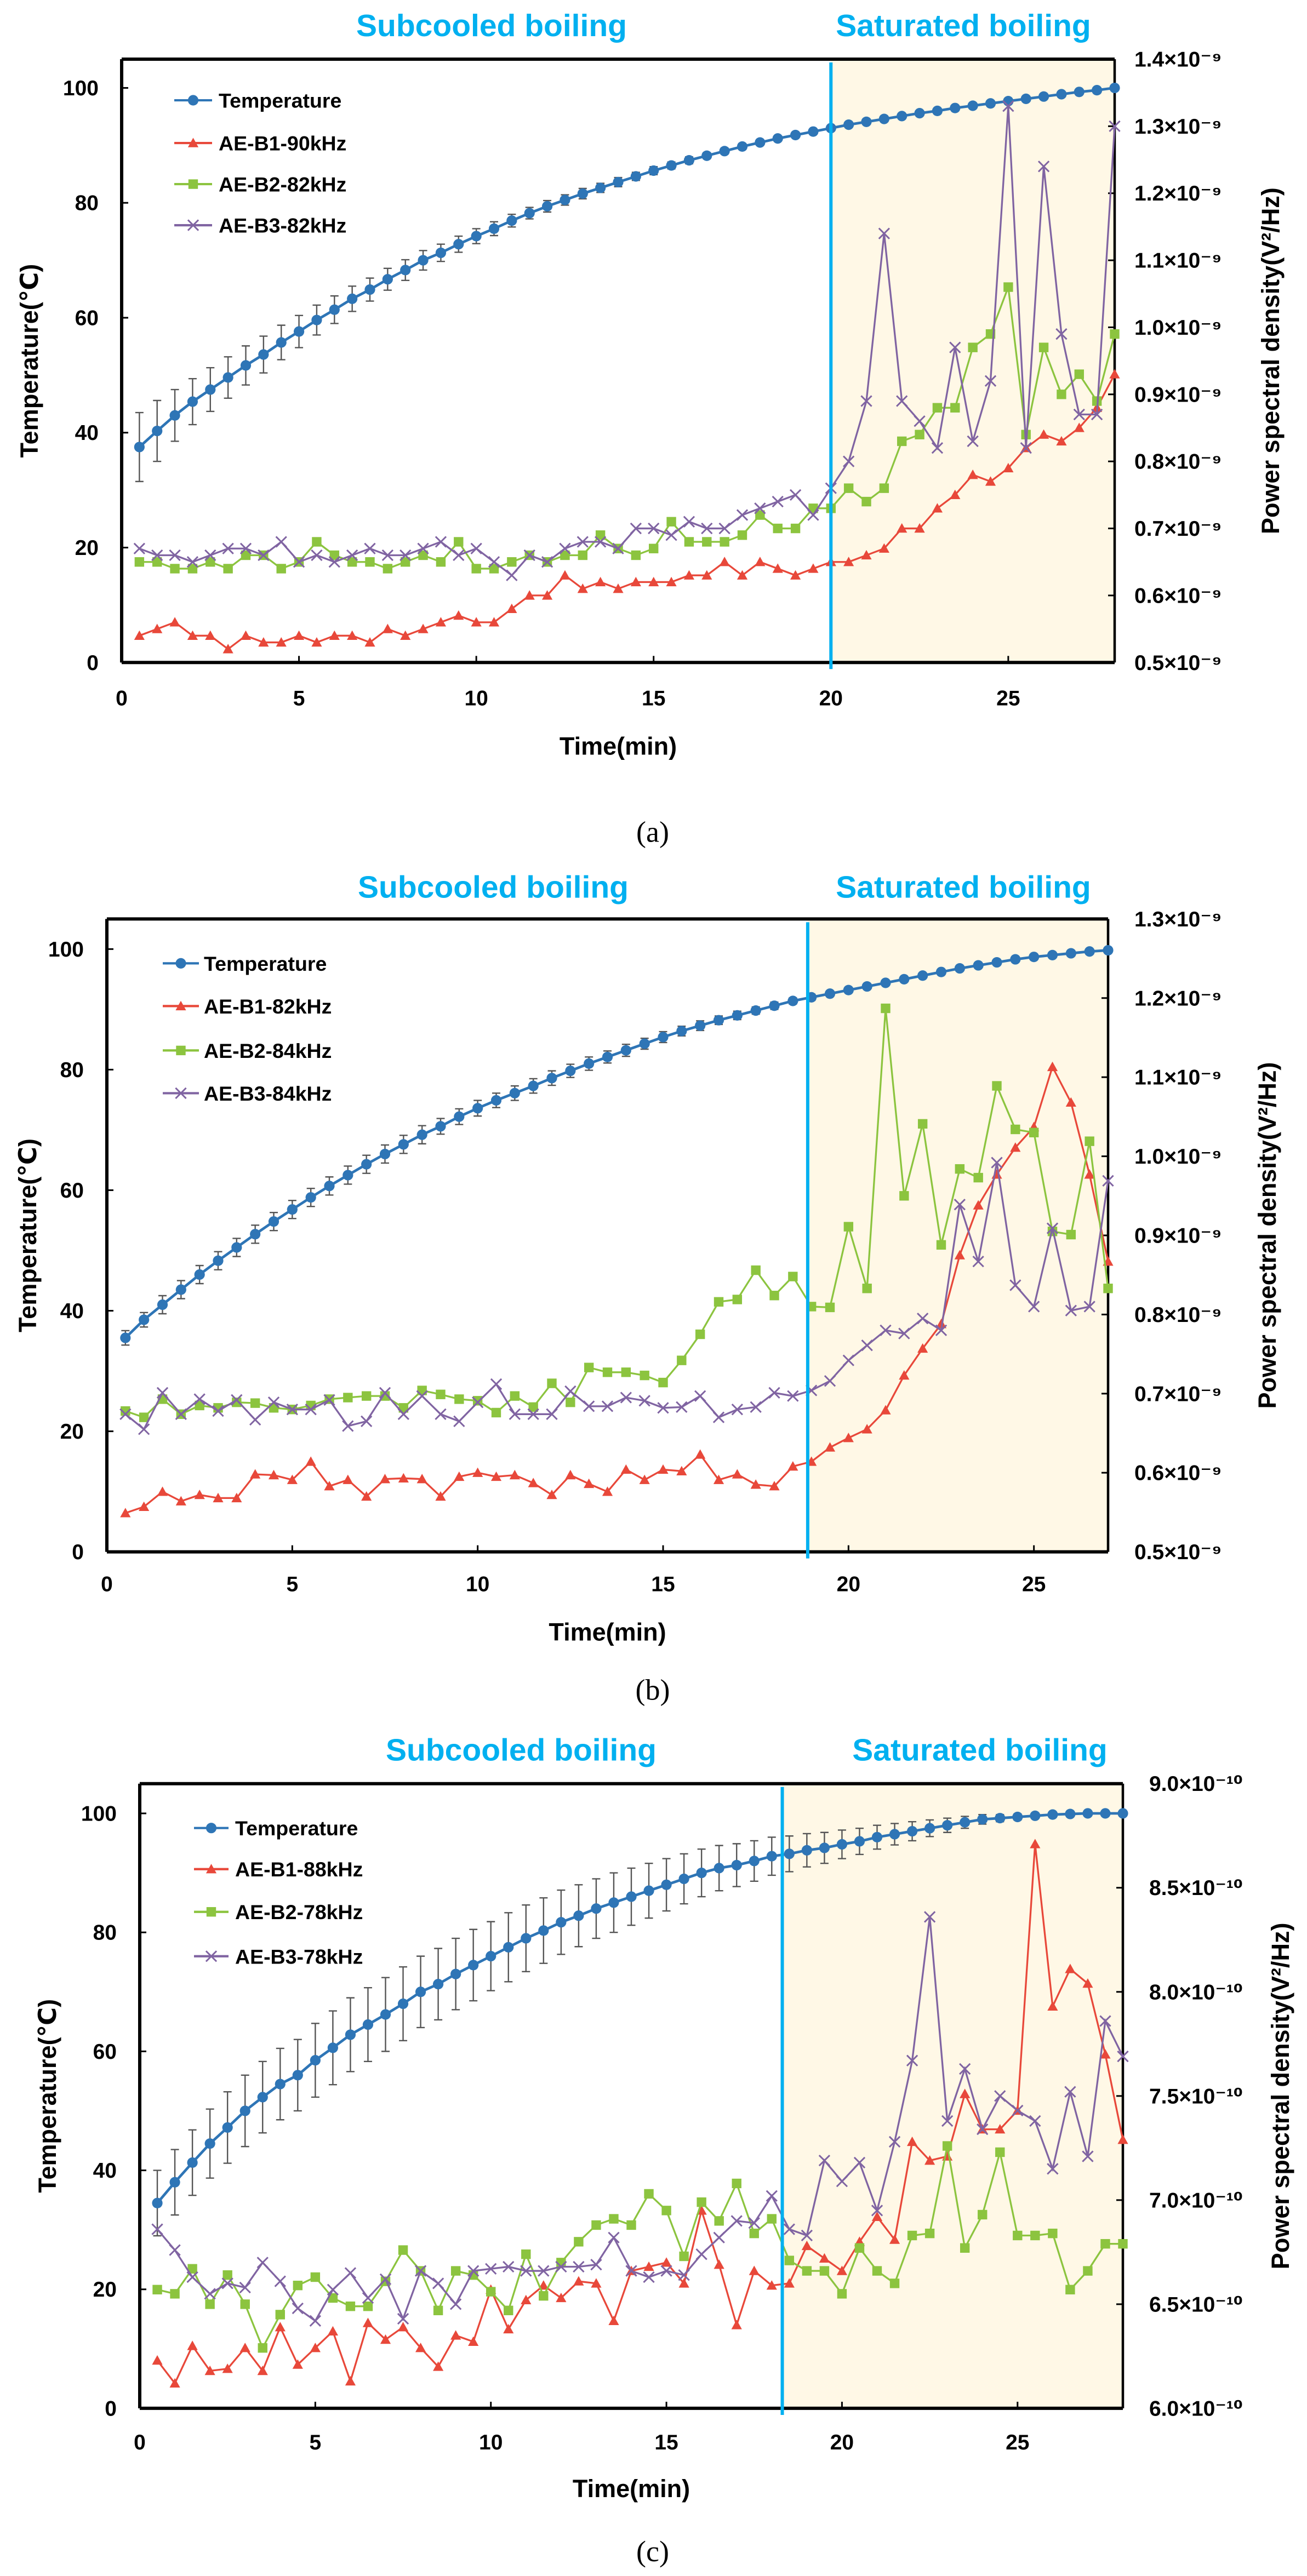 The width and height of the screenshot is (1307, 2576). Describe the element at coordinates (87, 433) in the screenshot. I see `y-tick-label: 40` at that location.